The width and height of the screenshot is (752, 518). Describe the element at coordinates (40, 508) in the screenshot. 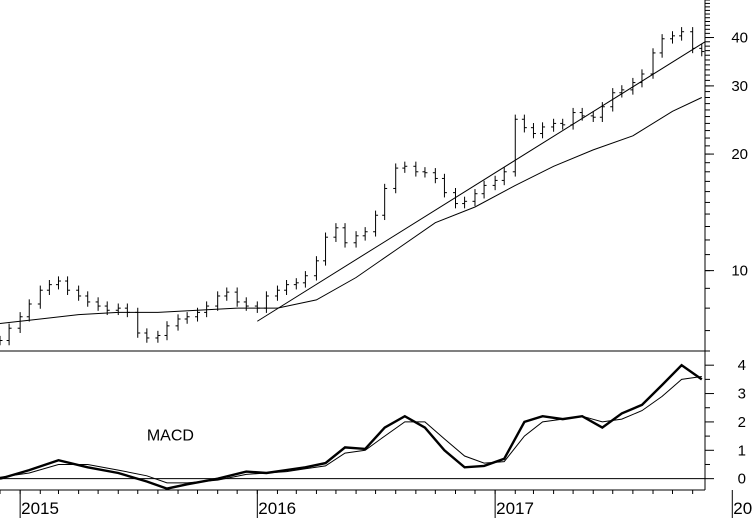

I see `year-label: 2015` at that location.